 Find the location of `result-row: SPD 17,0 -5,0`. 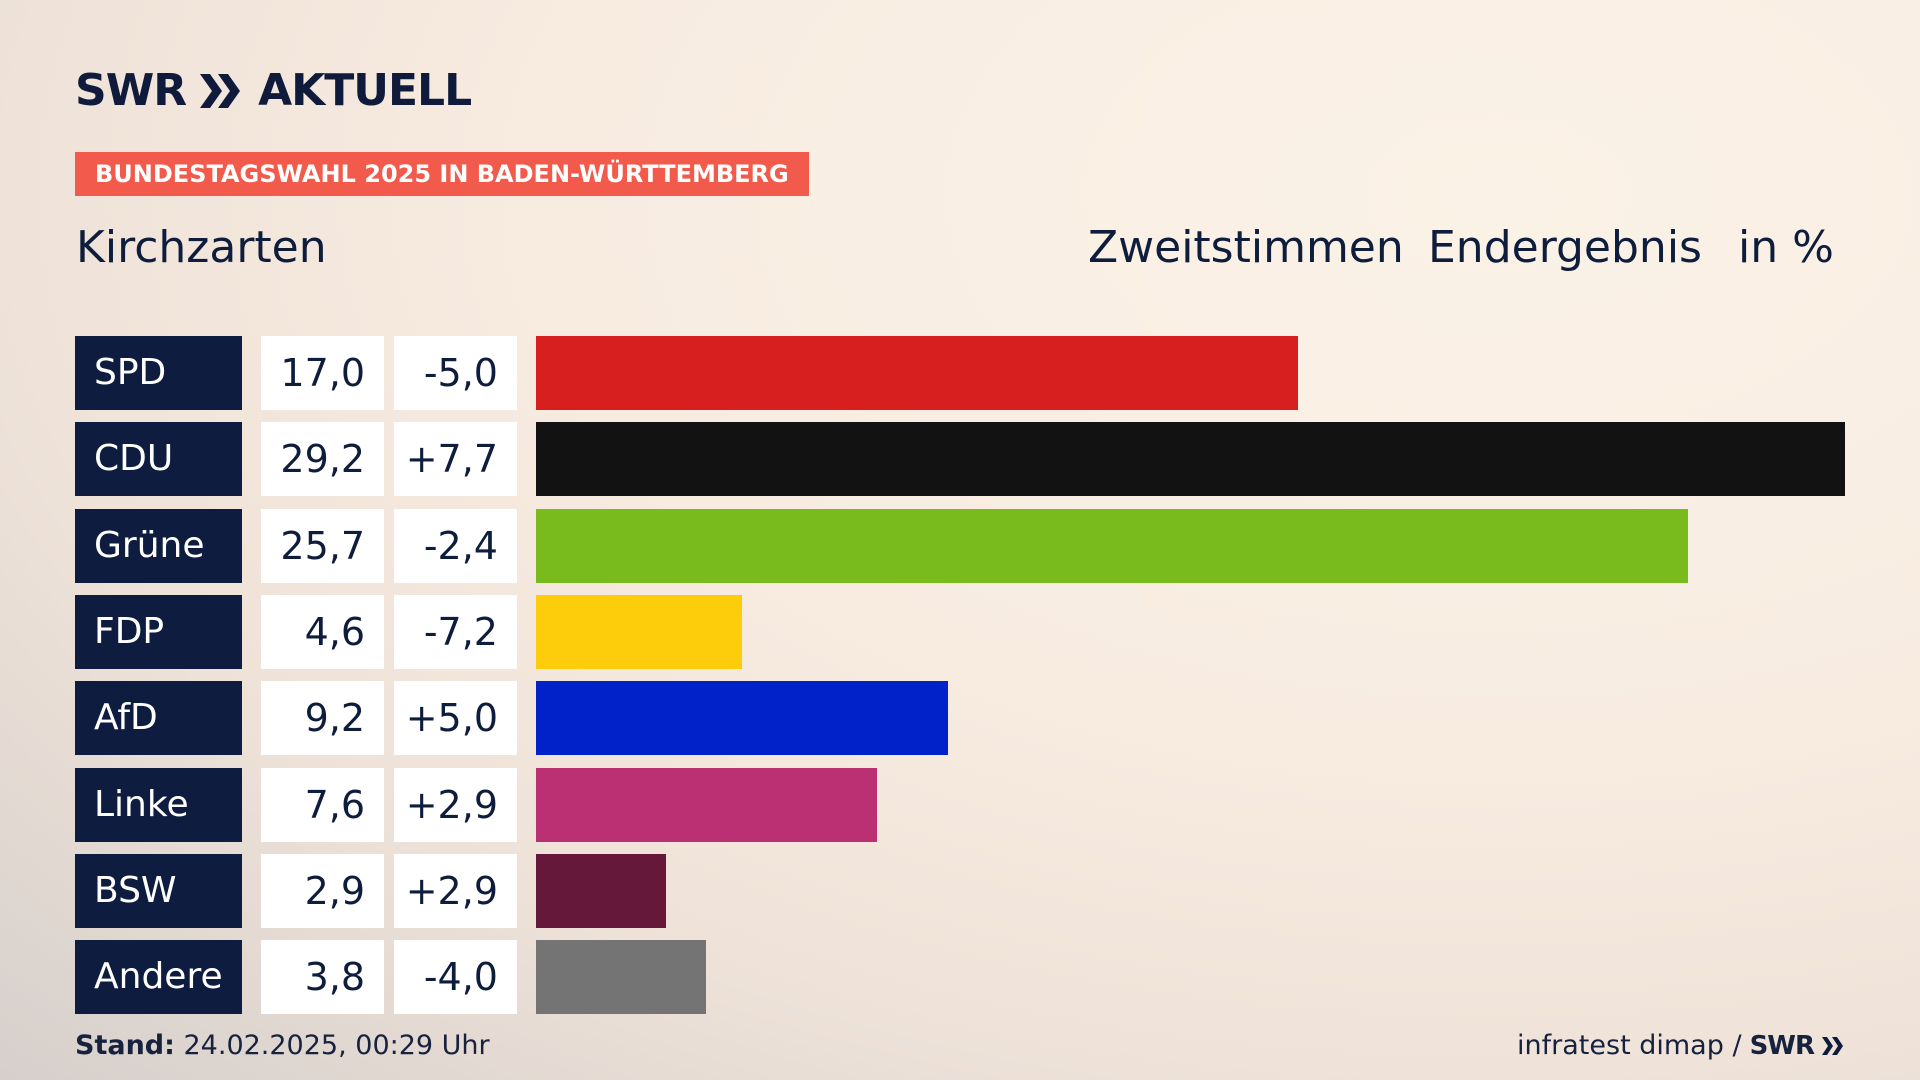

result-row: SPD 17,0 -5,0 is located at coordinates (960, 373).